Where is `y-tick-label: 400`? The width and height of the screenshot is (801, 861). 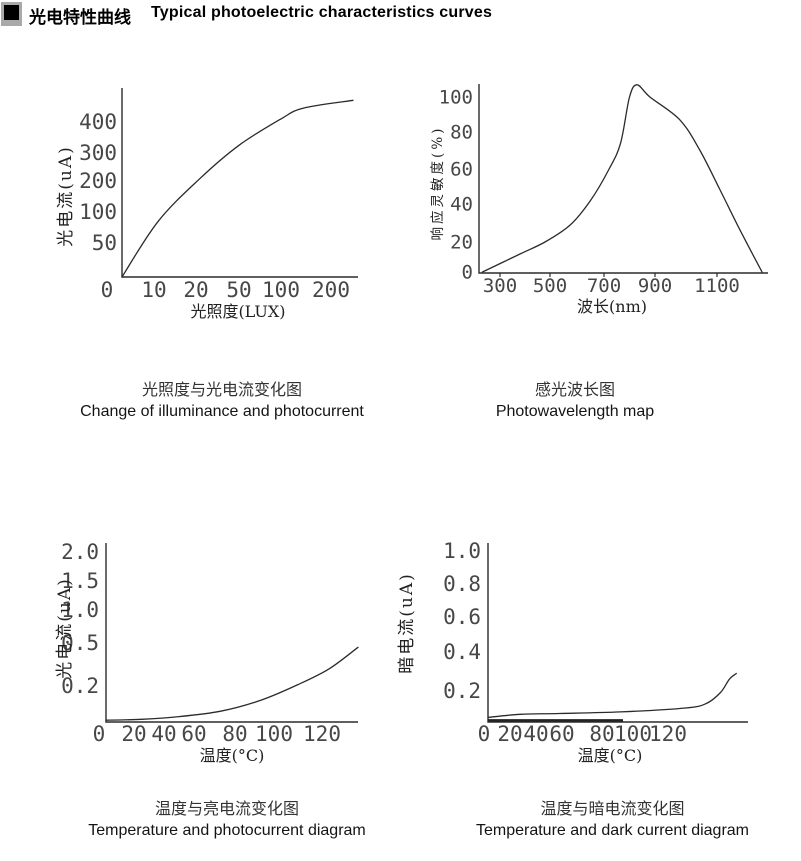 y-tick-label: 400 is located at coordinates (98, 122).